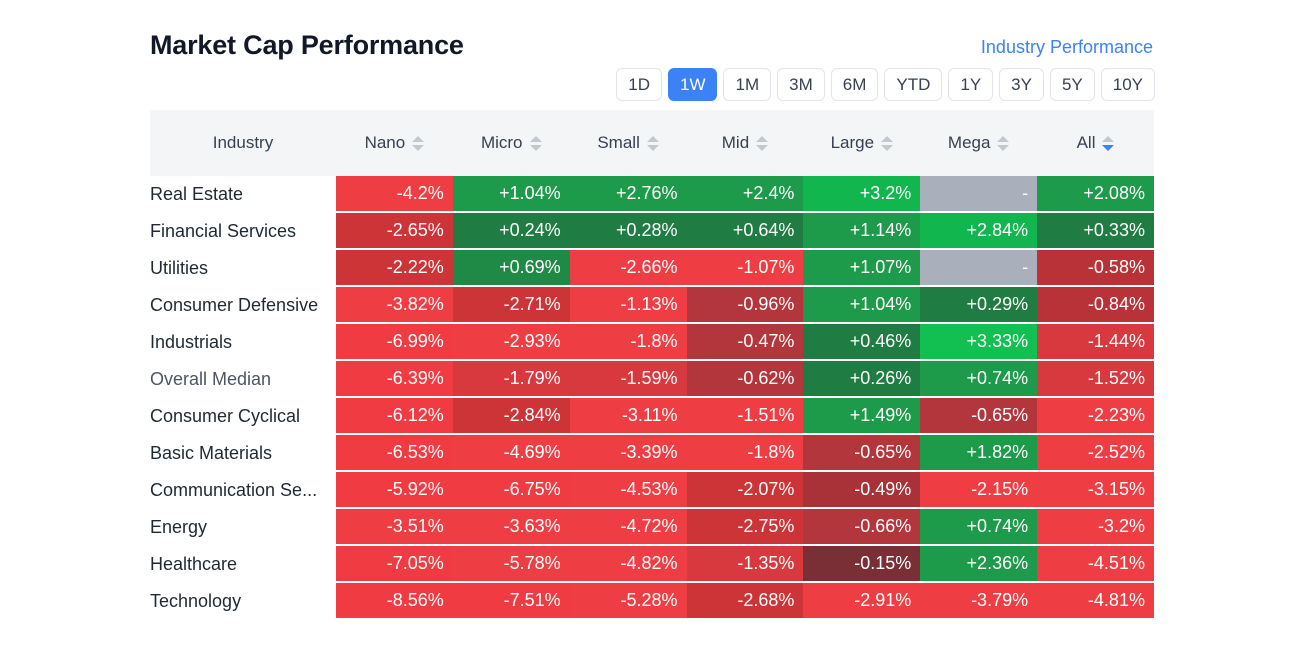 This screenshot has width=1312, height=650. Describe the element at coordinates (1021, 84) in the screenshot. I see `period-button-3y: 3Y` at that location.